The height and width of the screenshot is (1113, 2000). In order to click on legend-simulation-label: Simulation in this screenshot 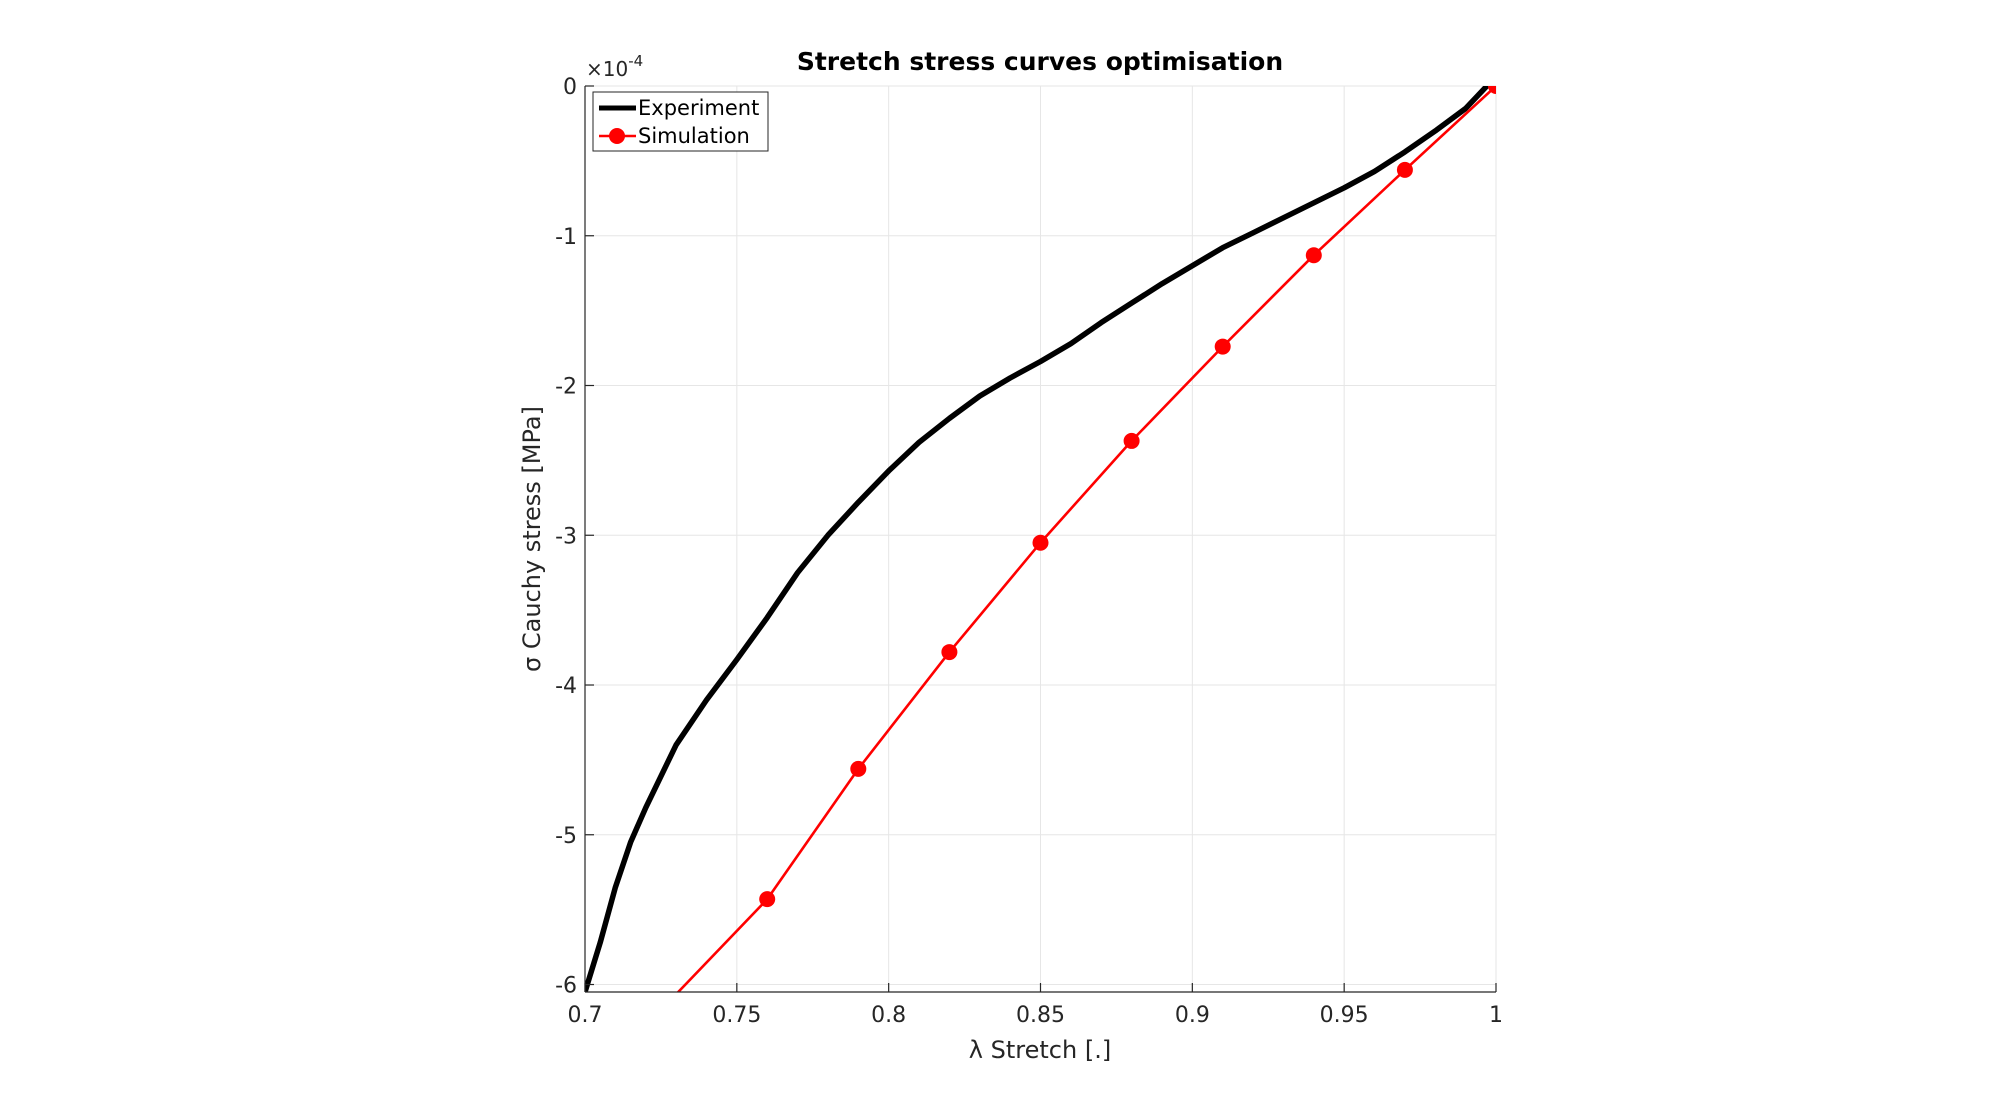, I will do `click(694, 136)`.